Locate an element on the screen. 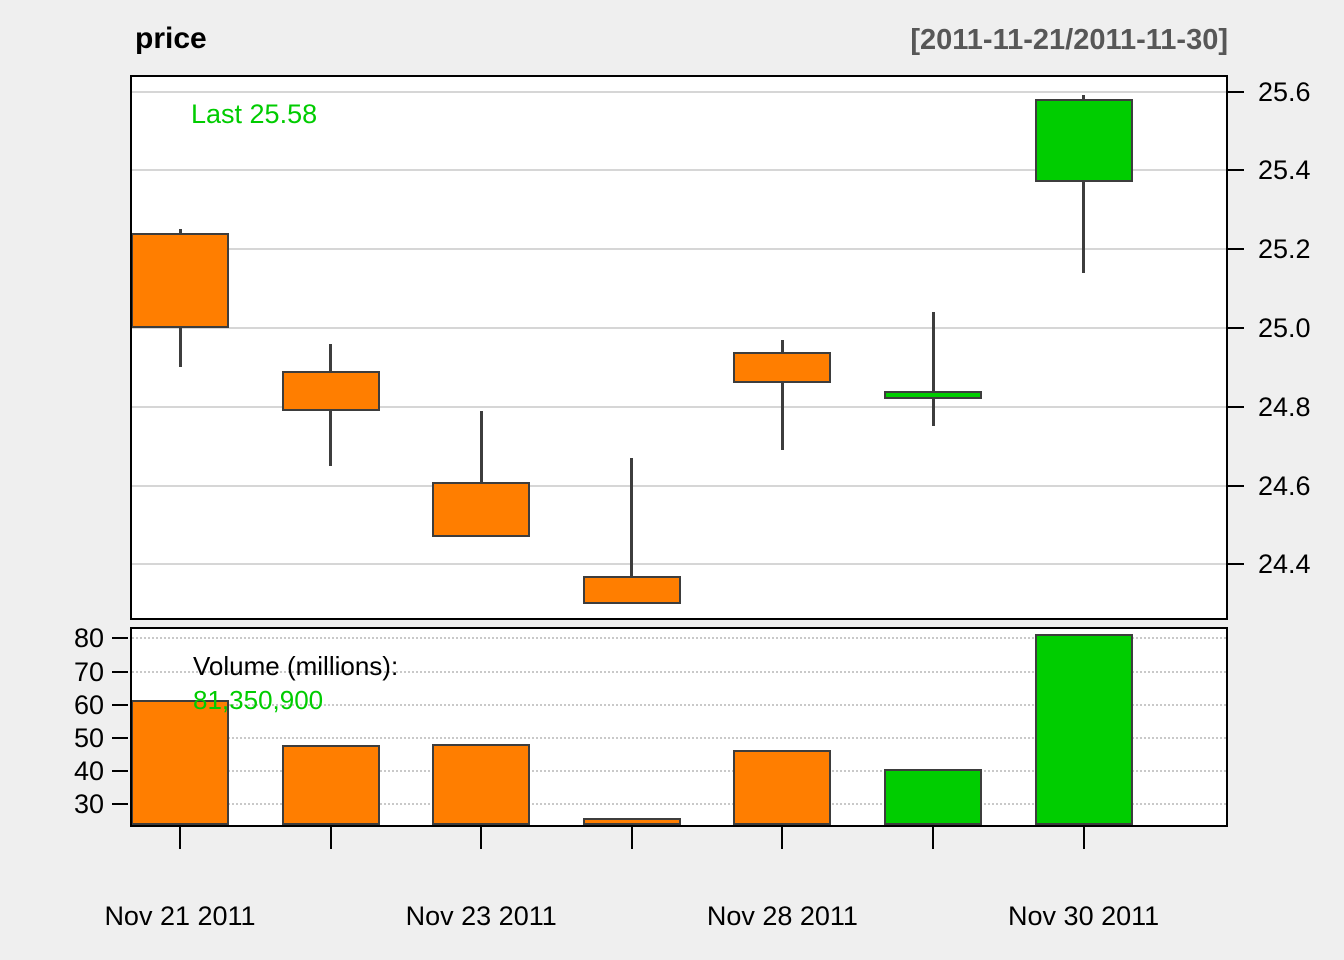 The image size is (1344, 960). x-axis-date-label: Nov 30 2011 is located at coordinates (1084, 916).